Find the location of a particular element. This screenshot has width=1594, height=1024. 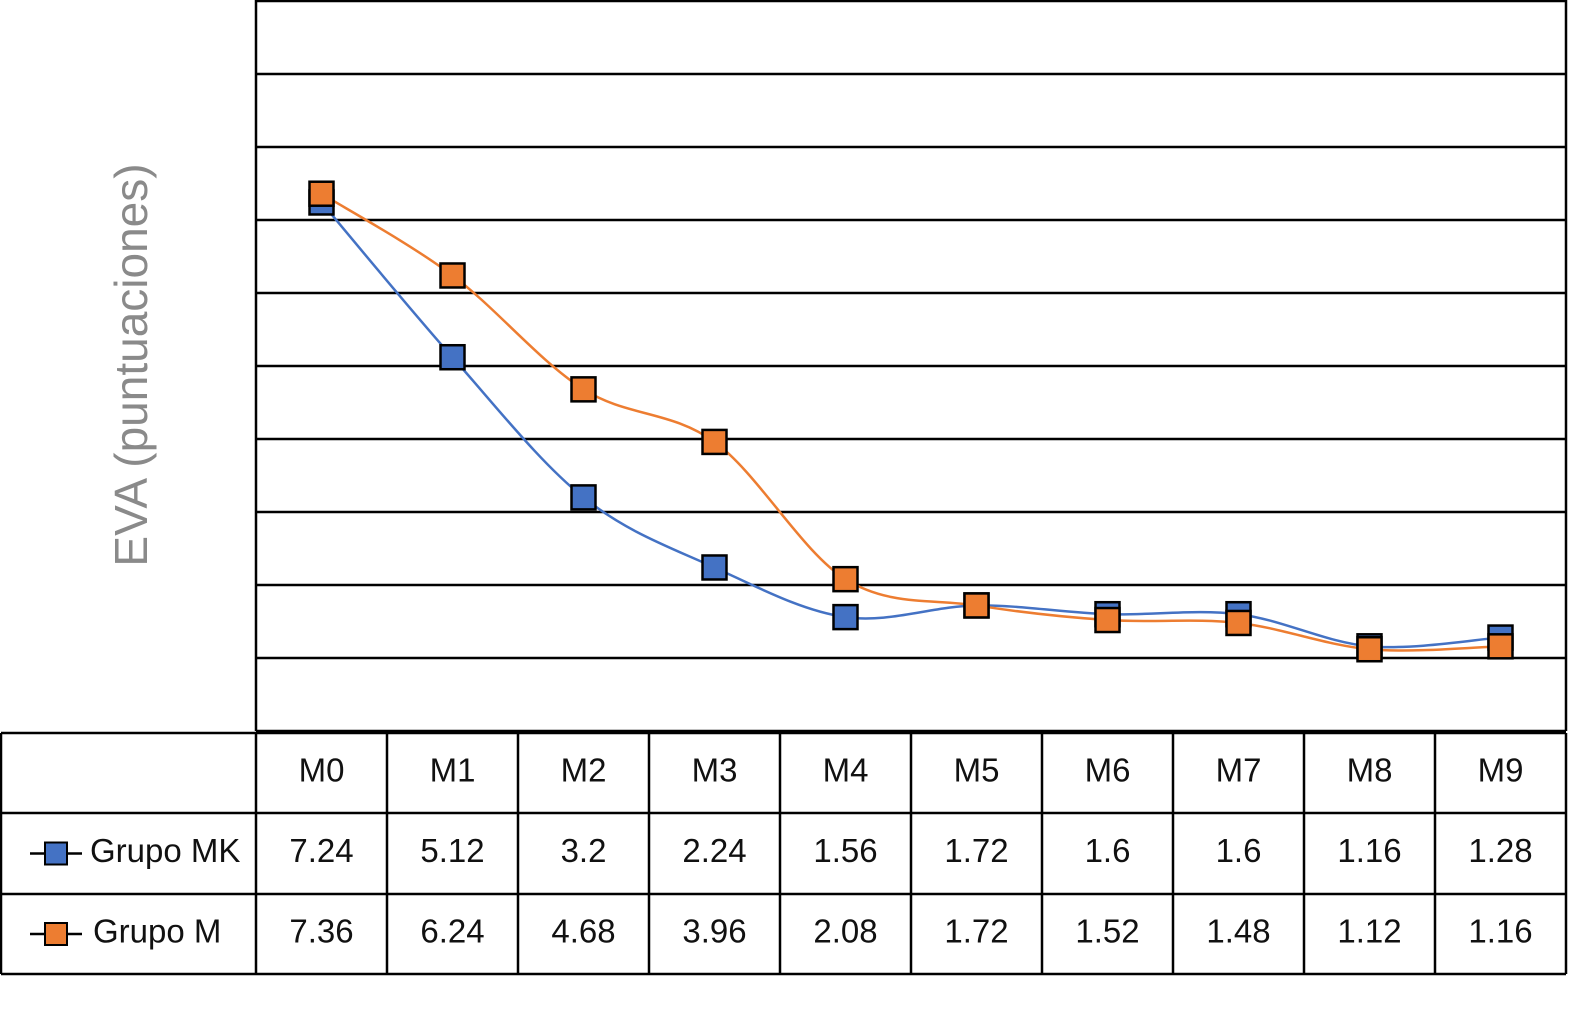

table-value: 1.56 is located at coordinates (845, 850).